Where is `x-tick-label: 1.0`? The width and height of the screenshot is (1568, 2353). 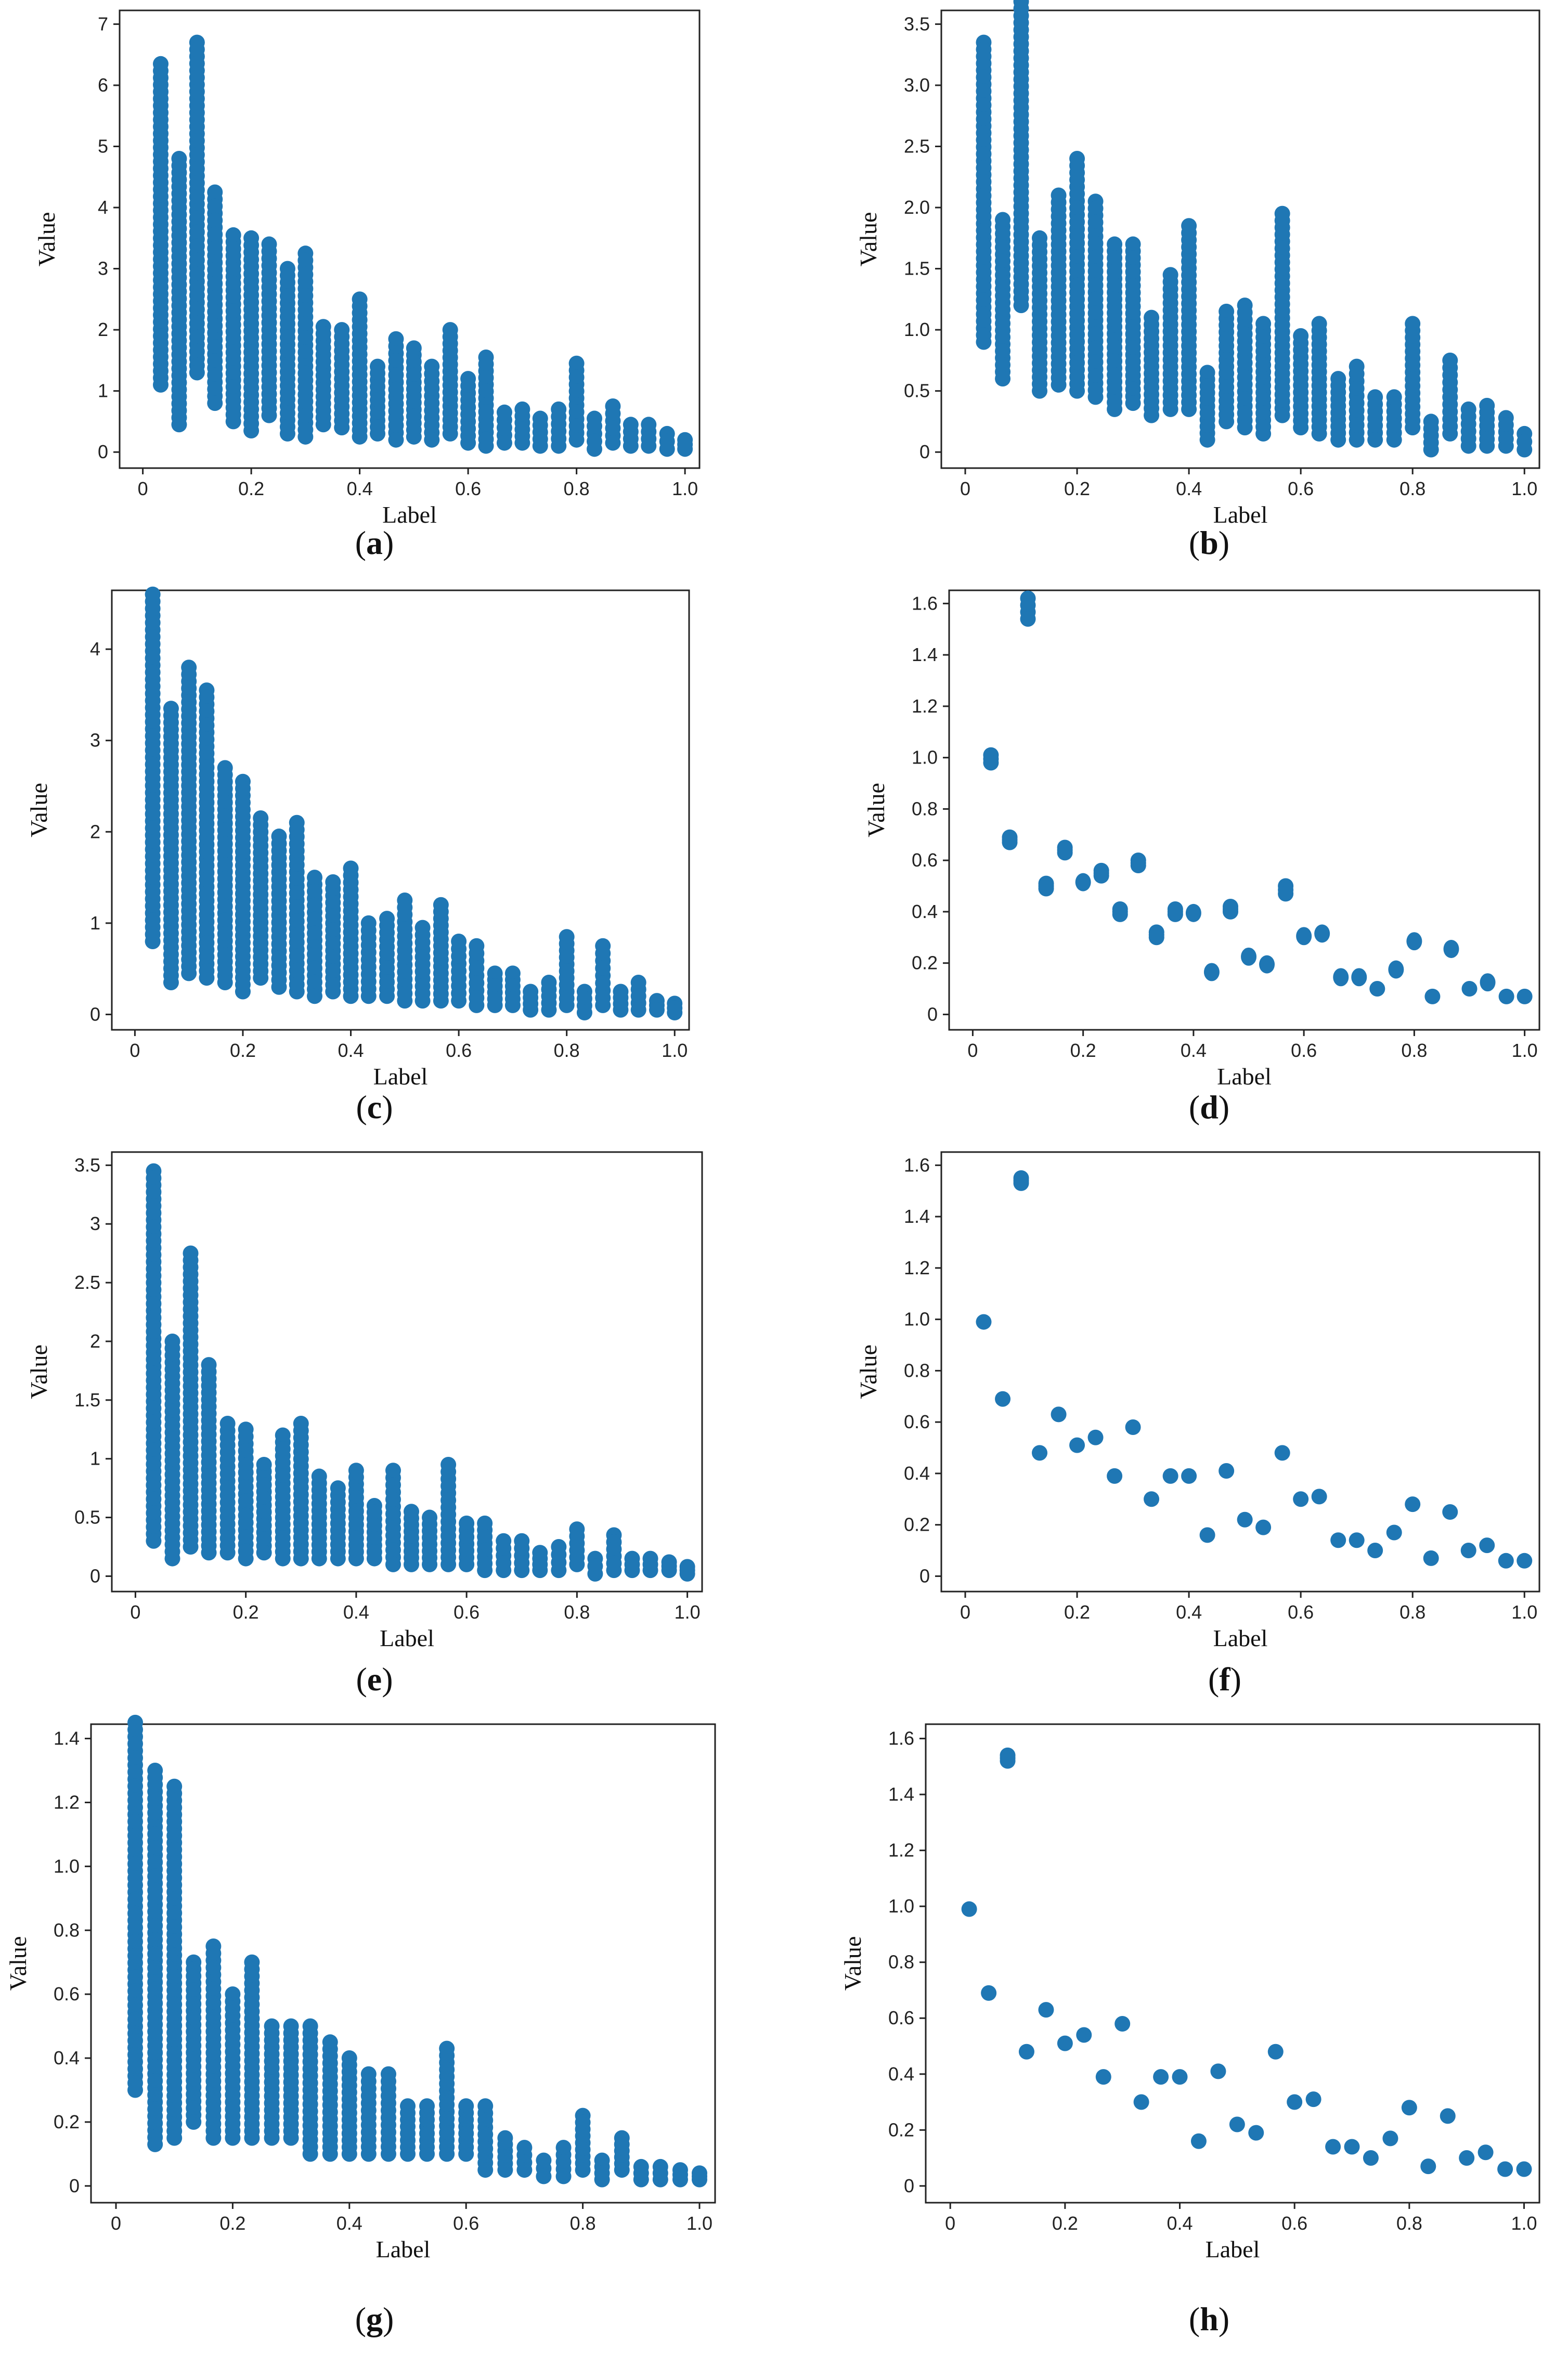
x-tick-label: 1.0 is located at coordinates (1524, 2223).